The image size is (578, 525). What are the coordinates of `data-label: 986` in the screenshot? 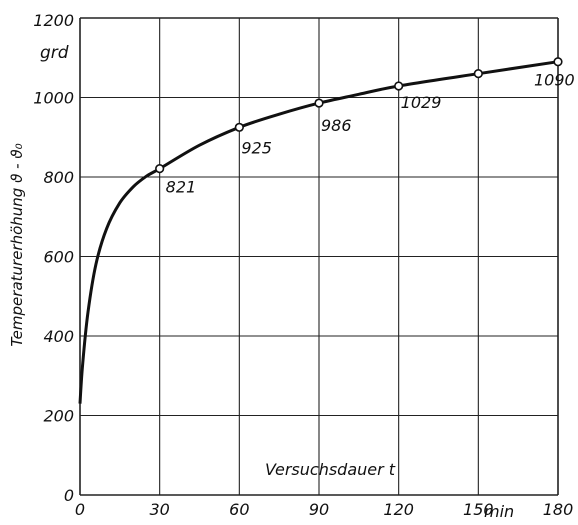 It's located at (336, 125).